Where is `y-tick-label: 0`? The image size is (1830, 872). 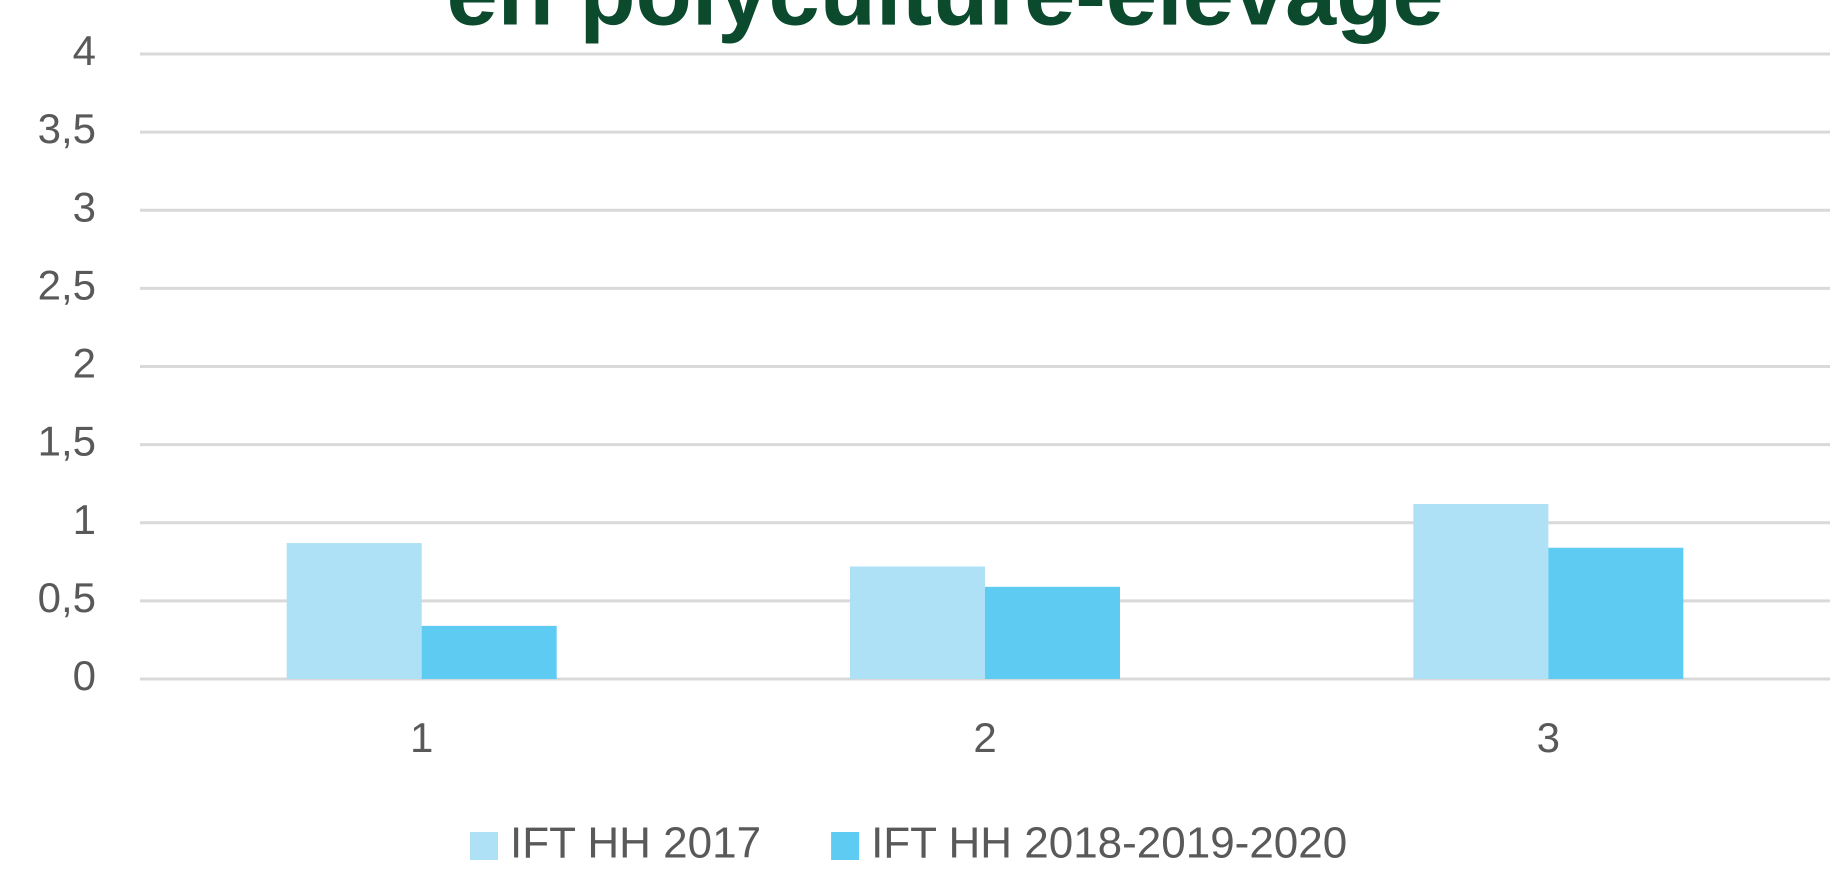 y-tick-label: 0 is located at coordinates (84, 675).